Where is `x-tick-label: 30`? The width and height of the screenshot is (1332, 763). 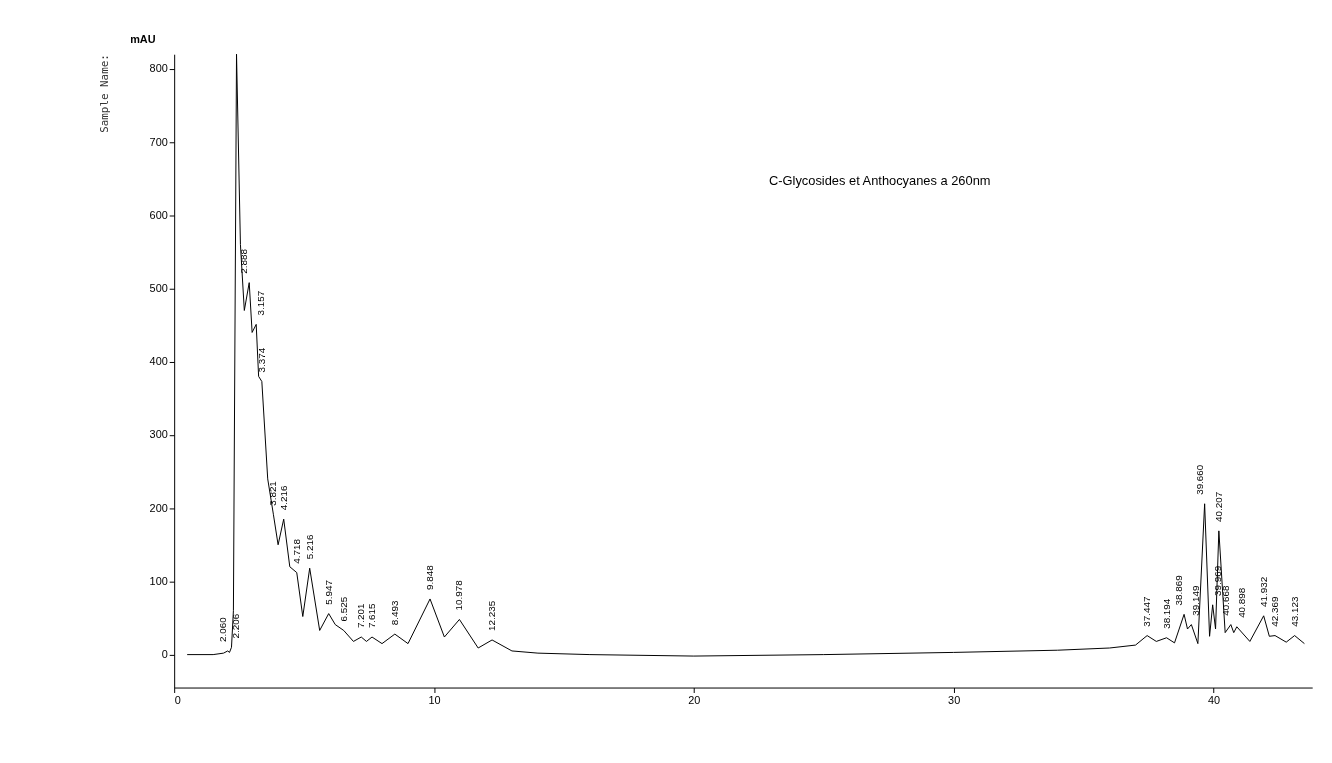 x-tick-label: 30 is located at coordinates (954, 699).